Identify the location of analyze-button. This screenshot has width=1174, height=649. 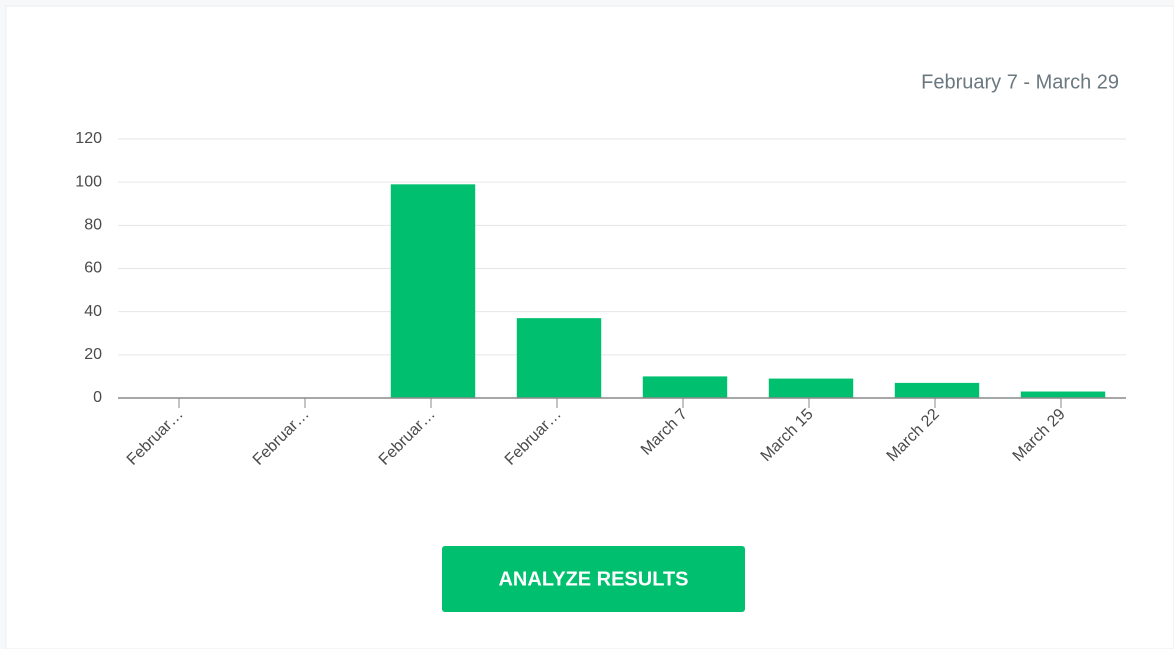
(593, 579).